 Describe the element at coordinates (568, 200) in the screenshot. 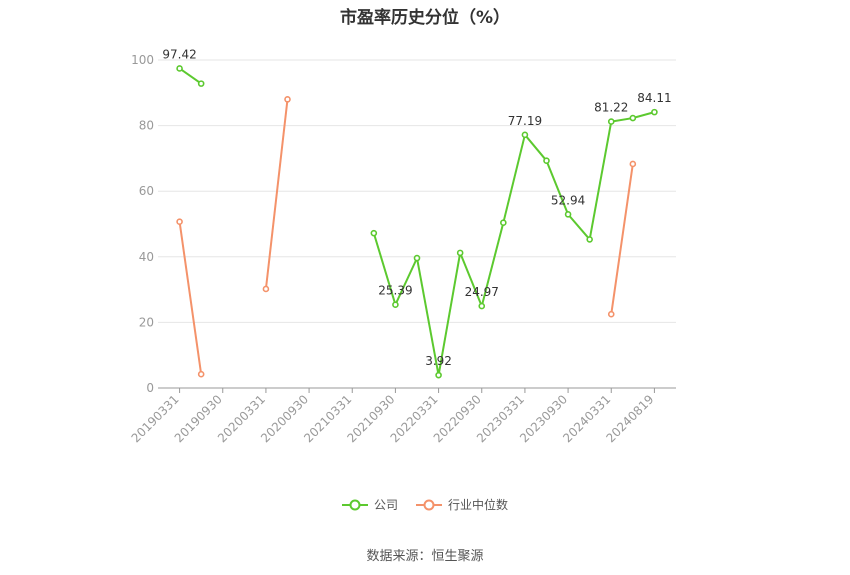

I see `data-label: 52.94` at that location.